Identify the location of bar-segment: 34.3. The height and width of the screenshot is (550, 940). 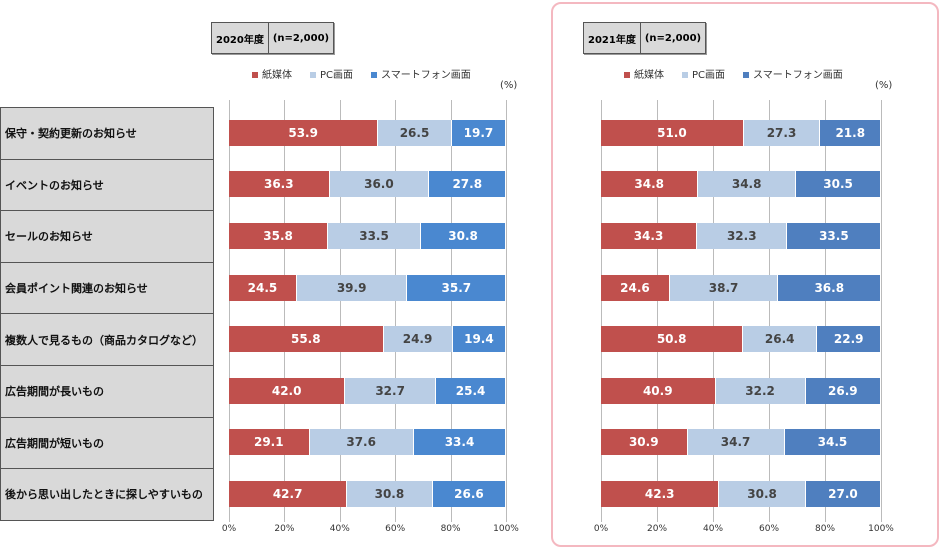
(649, 236).